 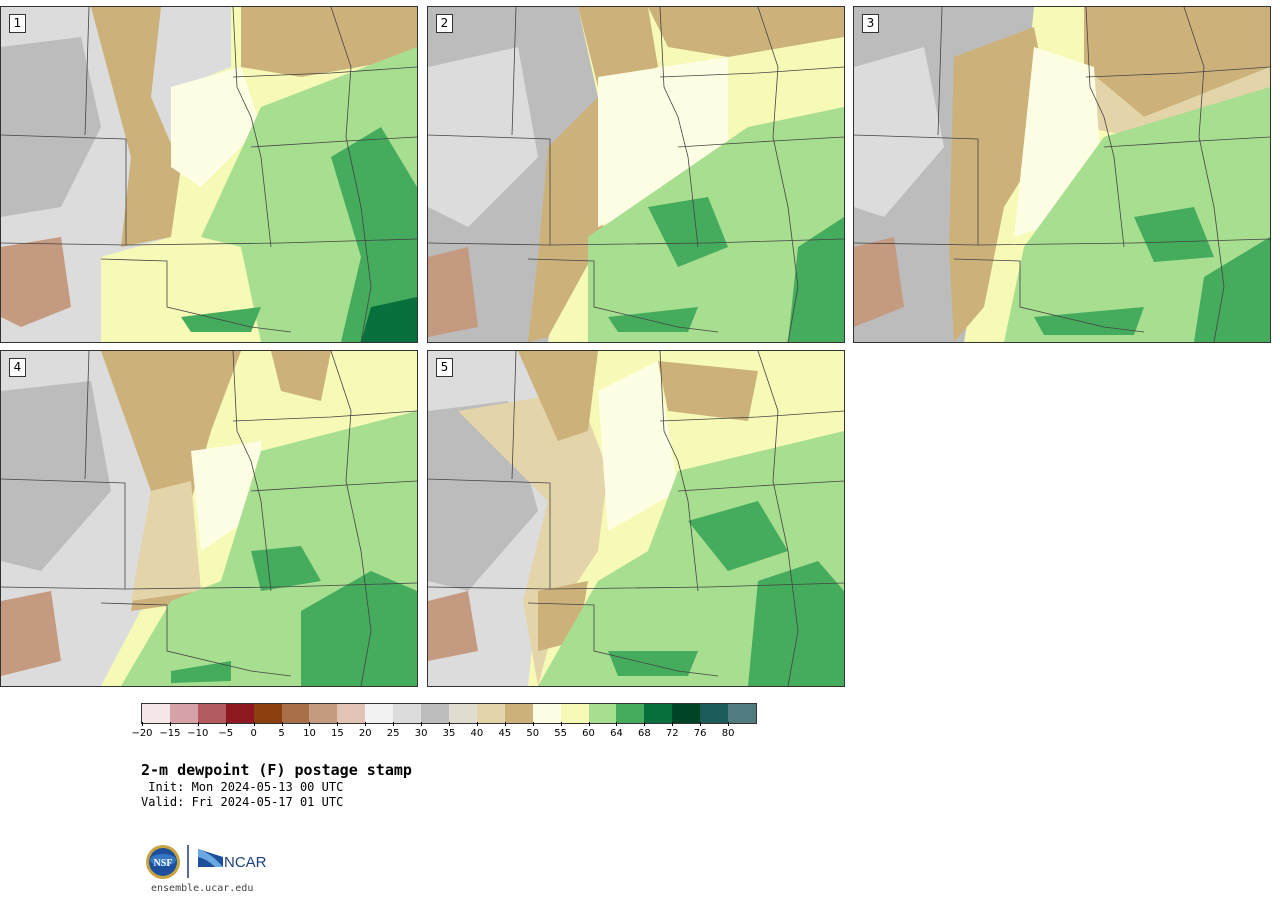 I want to click on colorbar-tick-label: 55, so click(x=560, y=733).